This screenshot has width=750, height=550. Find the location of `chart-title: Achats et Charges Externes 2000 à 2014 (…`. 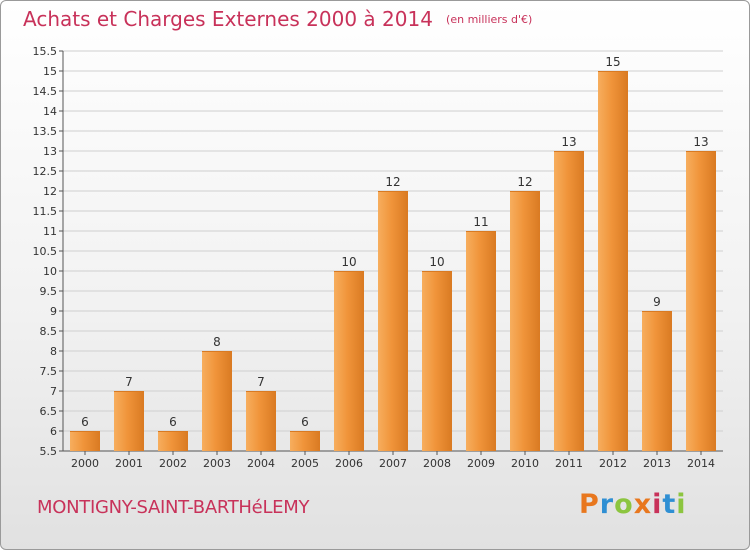

chart-title: Achats et Charges Externes 2000 à 2014 (… is located at coordinates (277, 19).